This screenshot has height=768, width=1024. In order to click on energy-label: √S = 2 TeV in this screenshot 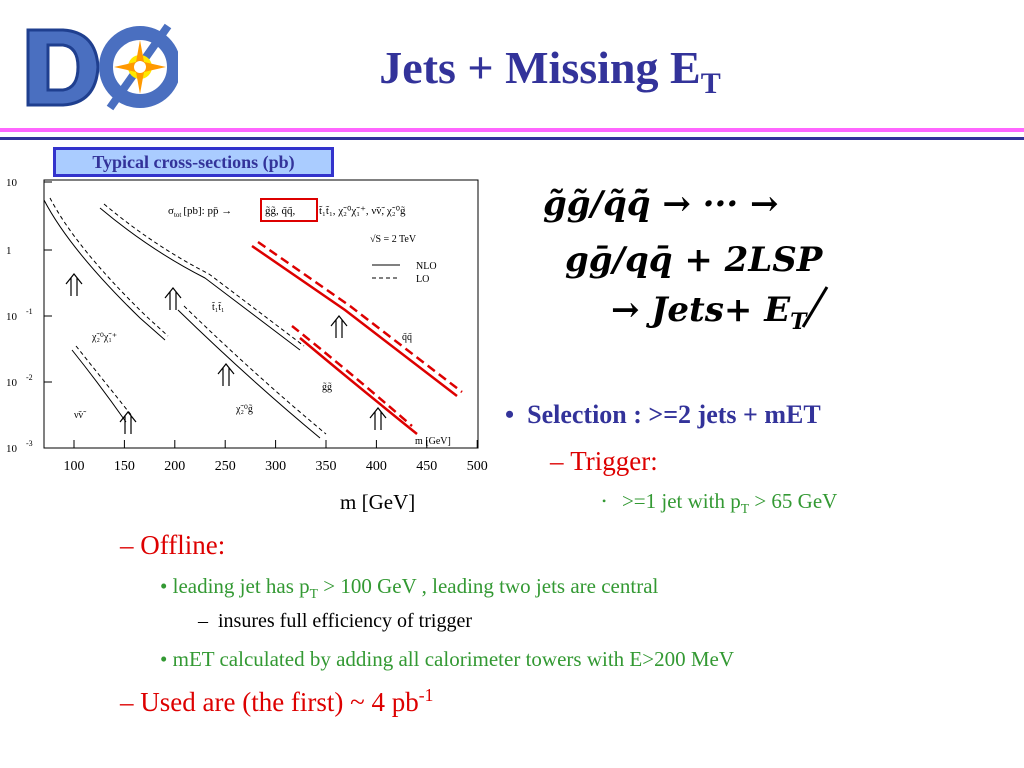, I will do `click(393, 239)`.